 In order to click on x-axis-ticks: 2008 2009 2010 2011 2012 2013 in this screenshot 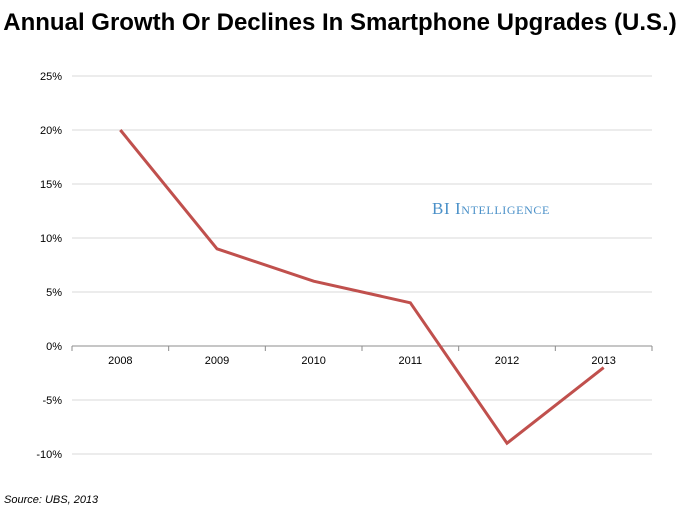, I will do `click(362, 361)`.